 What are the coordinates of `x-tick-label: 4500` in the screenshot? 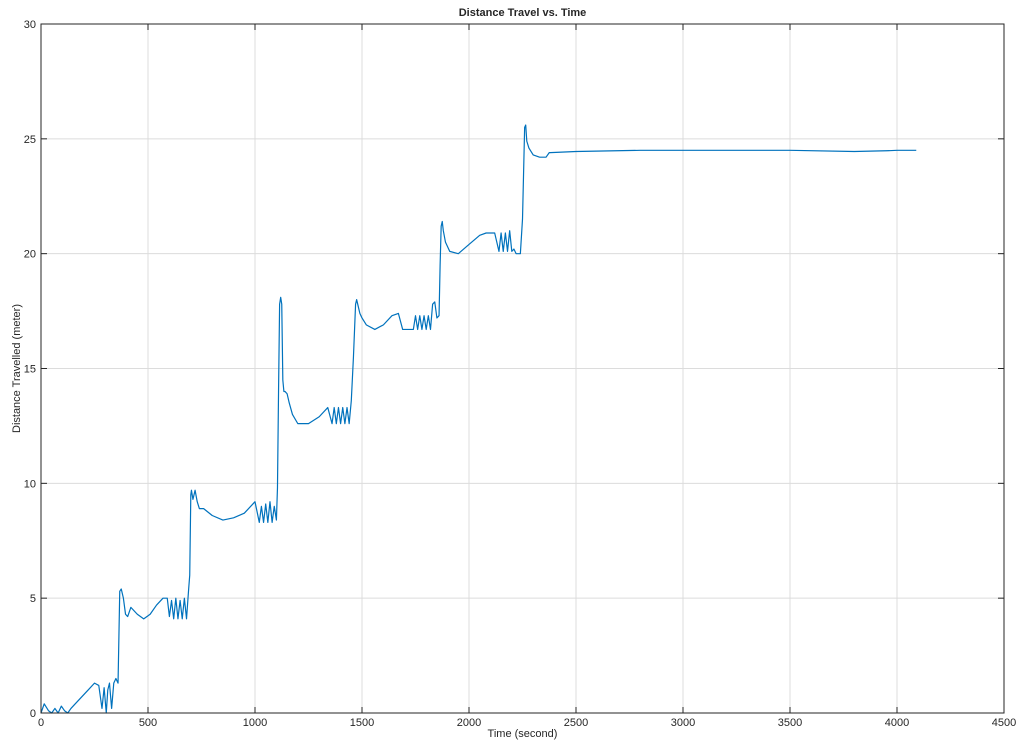 It's located at (1004, 723).